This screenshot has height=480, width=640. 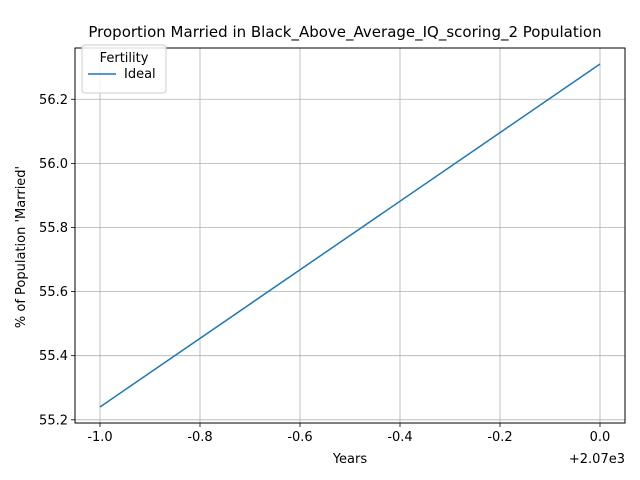 I want to click on y-axis: 55.2 55.4 55.6 55.8 56.0 56.2, so click(x=57, y=260).